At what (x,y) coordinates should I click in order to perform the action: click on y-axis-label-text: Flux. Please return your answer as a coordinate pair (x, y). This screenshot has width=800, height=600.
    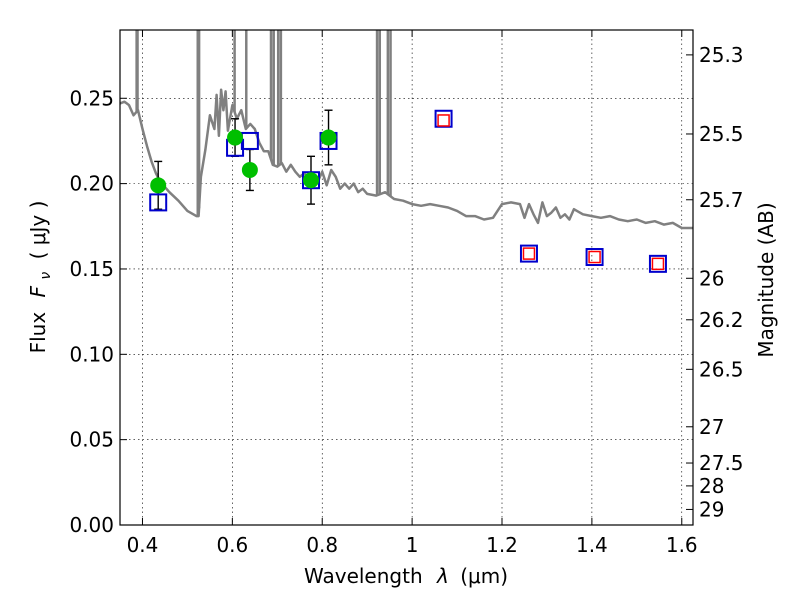
    Looking at the image, I should click on (38, 333).